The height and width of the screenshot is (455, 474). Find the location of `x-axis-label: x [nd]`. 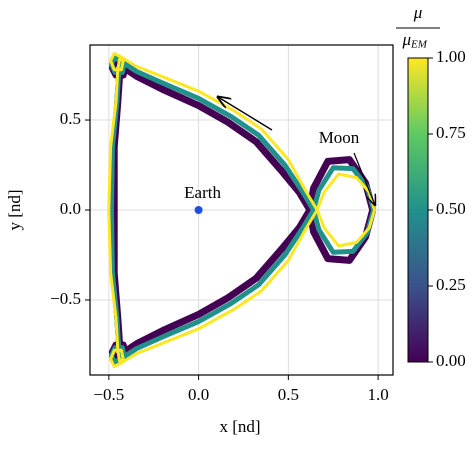

x-axis-label: x [nd] is located at coordinates (239, 426).